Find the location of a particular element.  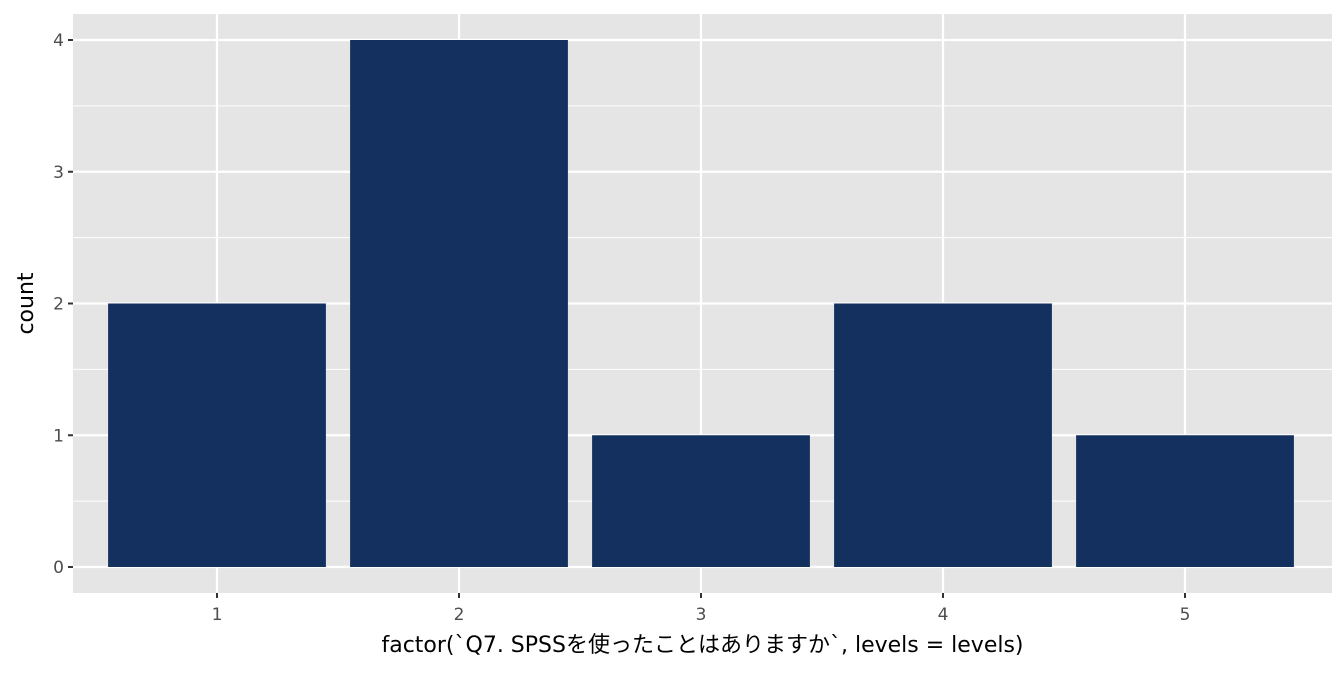

x-tick-label: 3 is located at coordinates (701, 615).